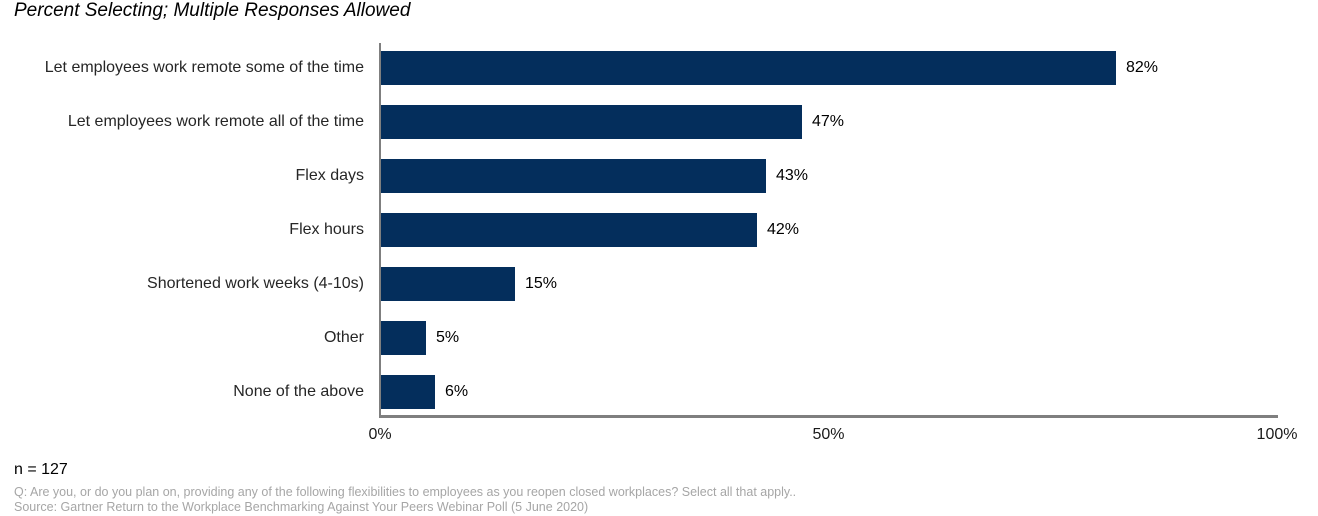 The height and width of the screenshot is (516, 1318). I want to click on value-label: 15%, so click(541, 283).